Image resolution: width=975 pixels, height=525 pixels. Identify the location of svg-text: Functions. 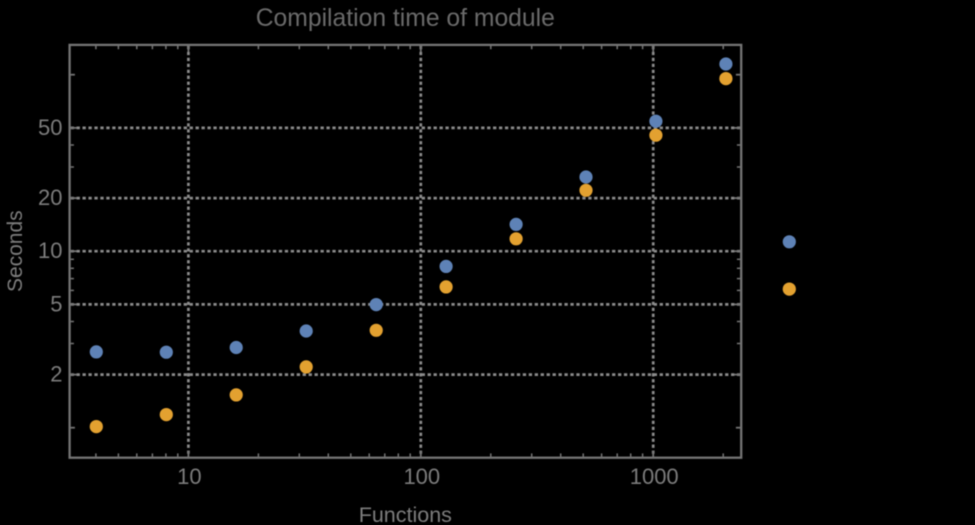
(405, 514).